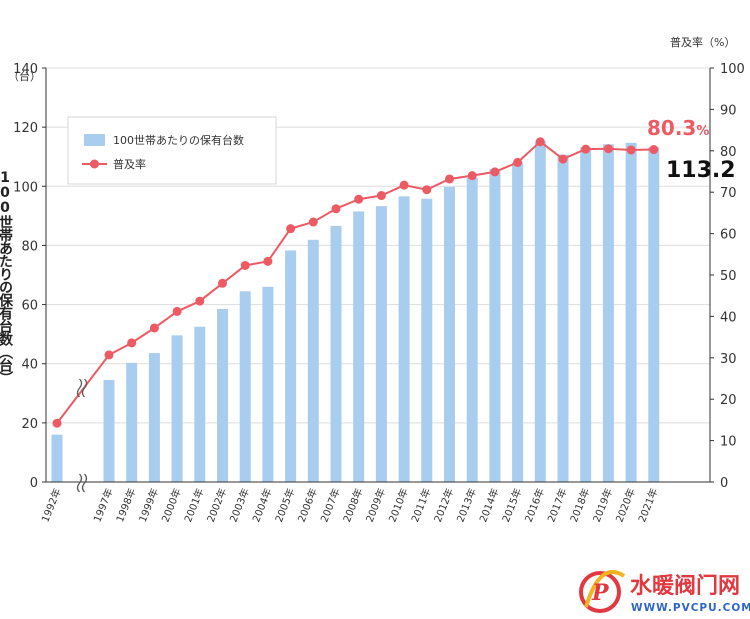 This screenshot has width=750, height=619. Describe the element at coordinates (29, 306) in the screenshot. I see `left-tick-label: 60` at that location.